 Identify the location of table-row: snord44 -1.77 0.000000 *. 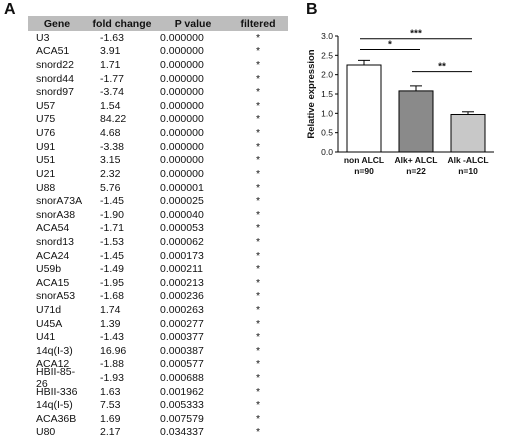
(158, 79).